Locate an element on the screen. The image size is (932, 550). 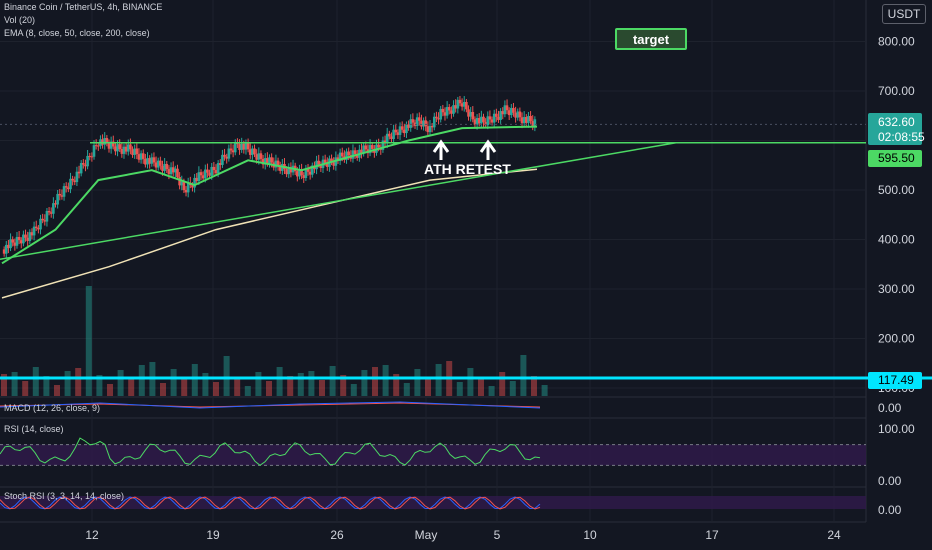
time-tick-label: 10 is located at coordinates (590, 535).